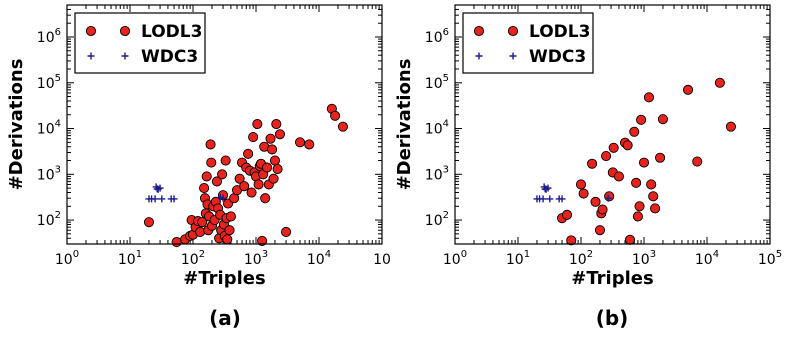 Image resolution: width=791 pixels, height=337 pixels. What do you see at coordinates (382, 260) in the screenshot?
I see `x-tick-label: 10` at bounding box center [382, 260].